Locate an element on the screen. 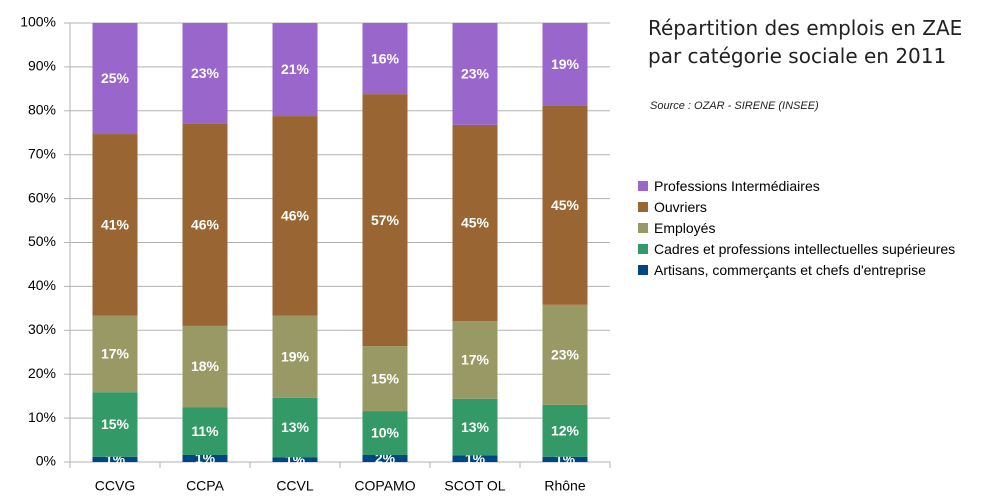 The height and width of the screenshot is (496, 995). y-tick-label: 30% is located at coordinates (42, 329).